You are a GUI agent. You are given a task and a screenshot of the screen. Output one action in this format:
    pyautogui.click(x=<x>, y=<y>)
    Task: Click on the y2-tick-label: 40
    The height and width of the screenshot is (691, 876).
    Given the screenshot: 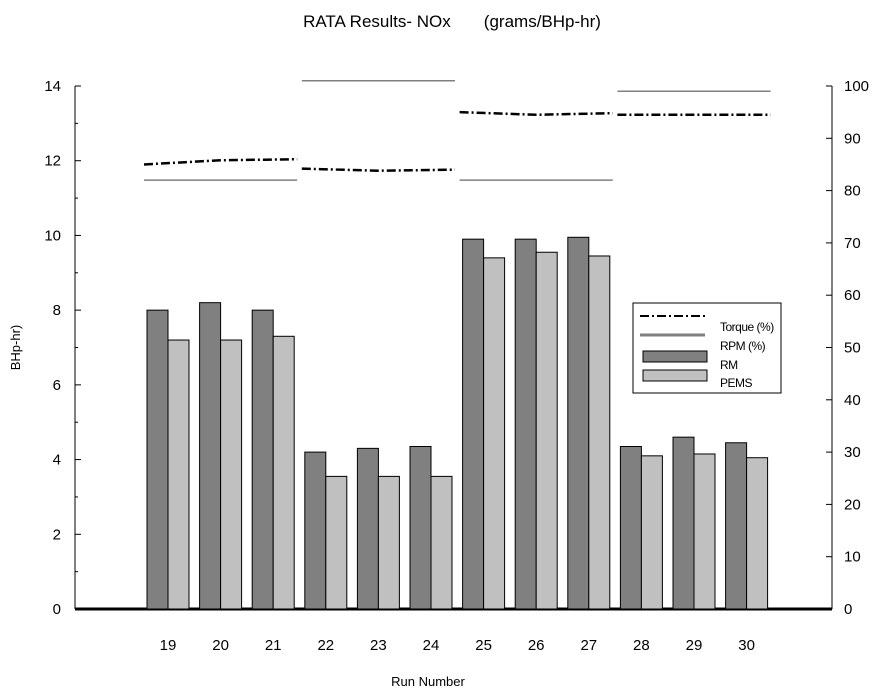 What is the action you would take?
    pyautogui.click(x=852, y=400)
    